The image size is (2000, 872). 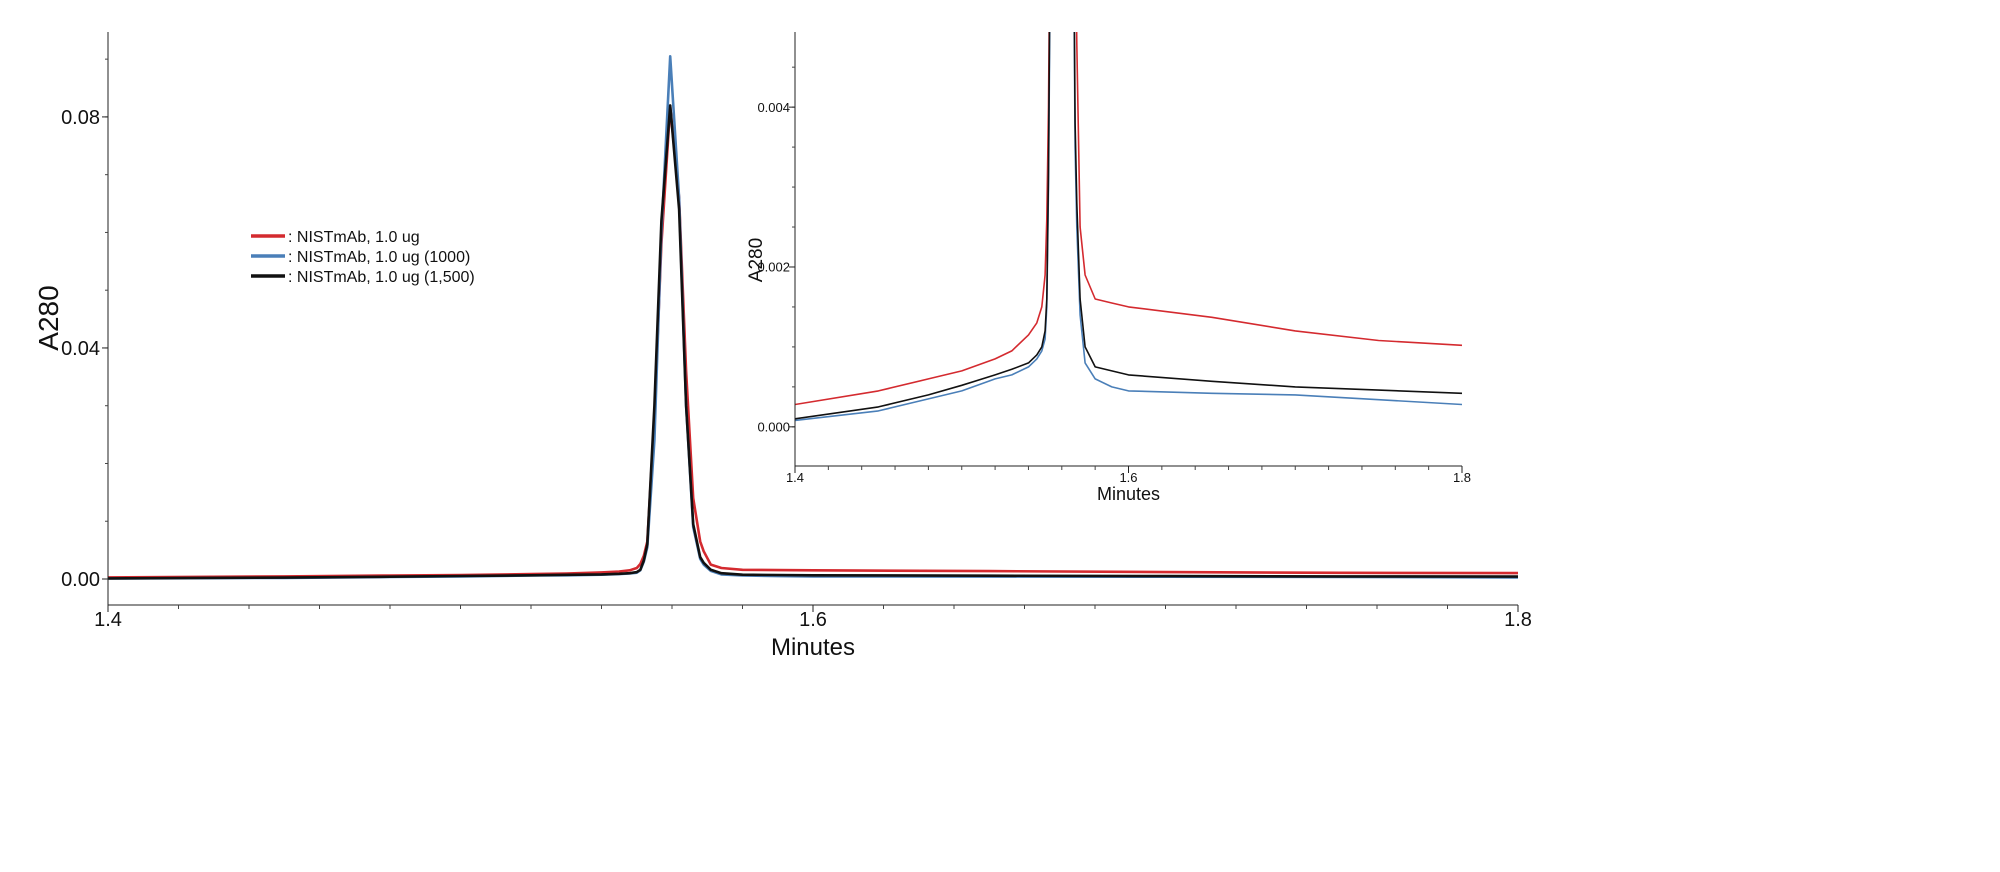 What do you see at coordinates (1128, 494) in the screenshot?
I see `inset-x-axis-title: Minutes` at bounding box center [1128, 494].